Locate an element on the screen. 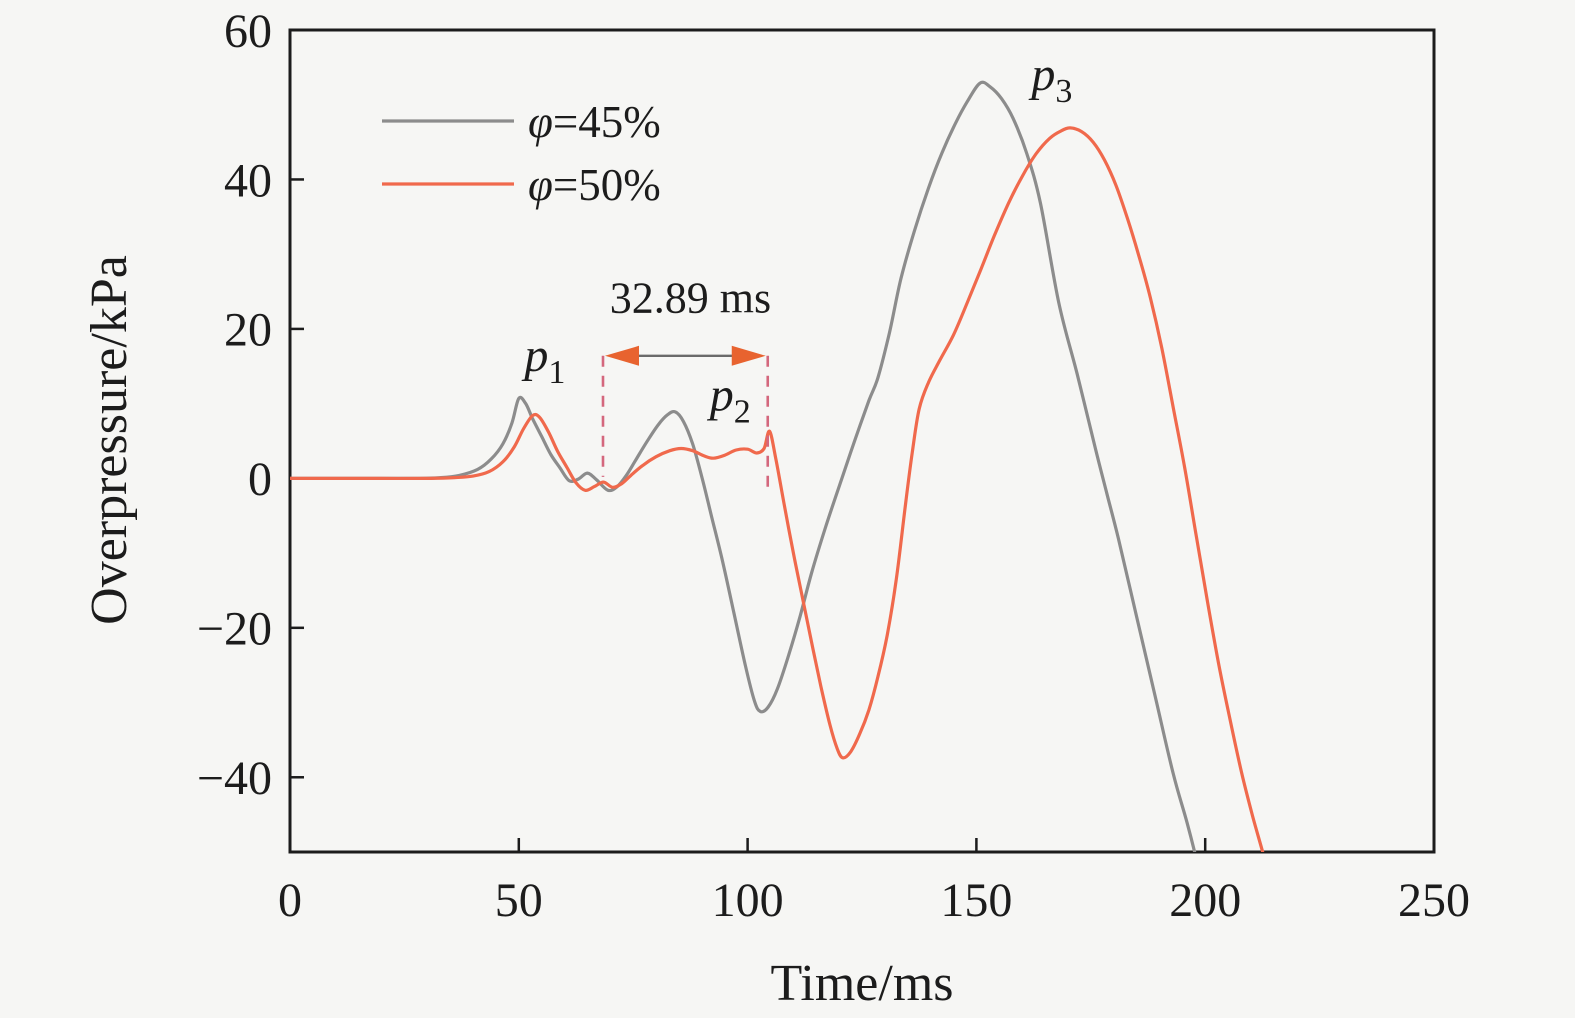 The image size is (1575, 1018). interval-arrowhead-left is located at coordinates (621, 355).